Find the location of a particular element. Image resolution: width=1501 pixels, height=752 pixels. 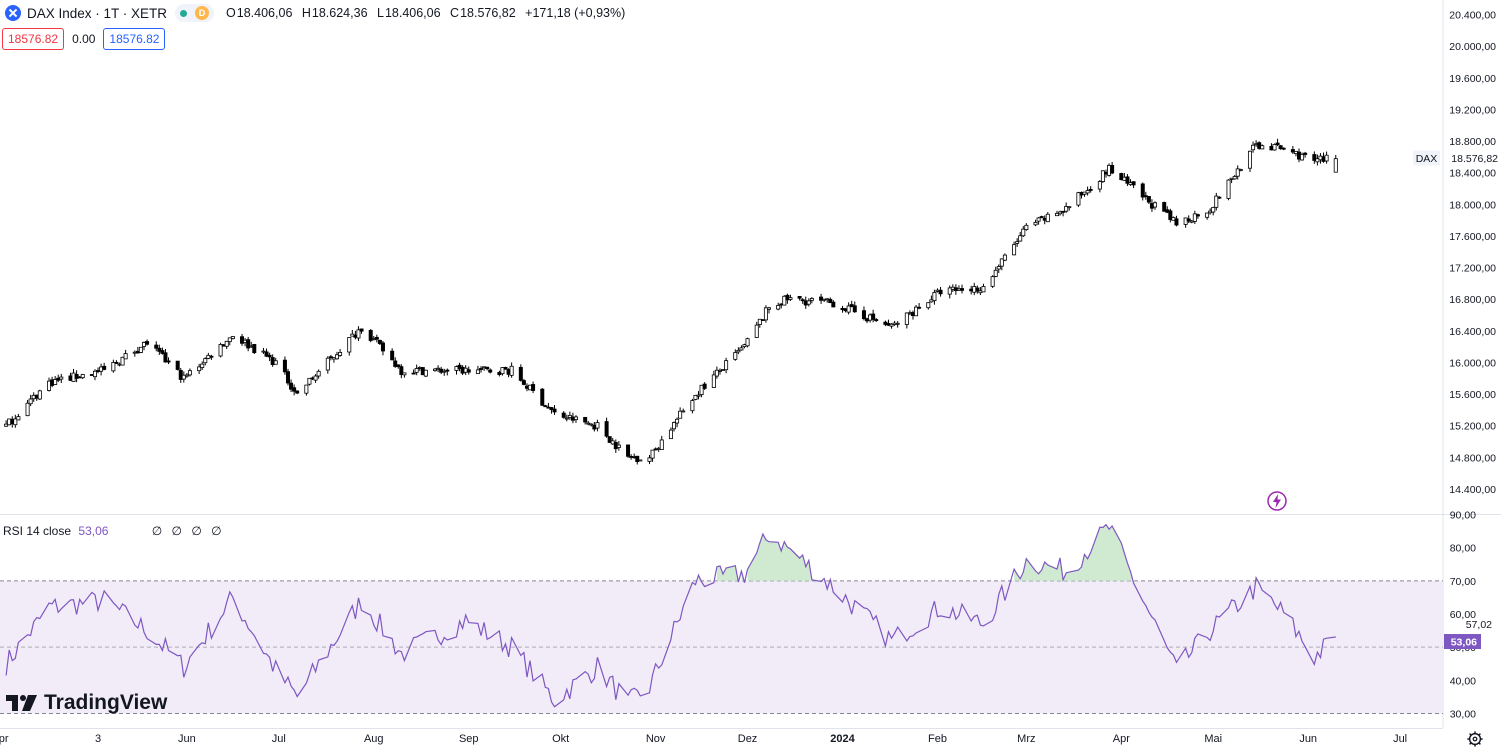

gear-icon is located at coordinates (1475, 739).